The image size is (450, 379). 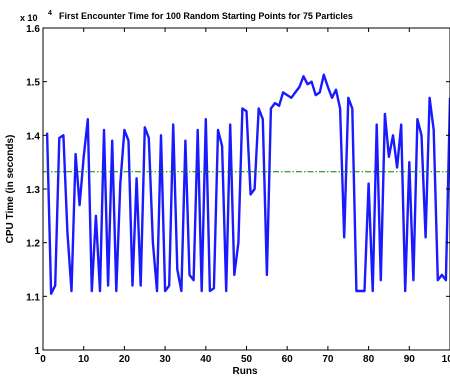 I want to click on x-tick-label: 100, so click(x=446, y=359).